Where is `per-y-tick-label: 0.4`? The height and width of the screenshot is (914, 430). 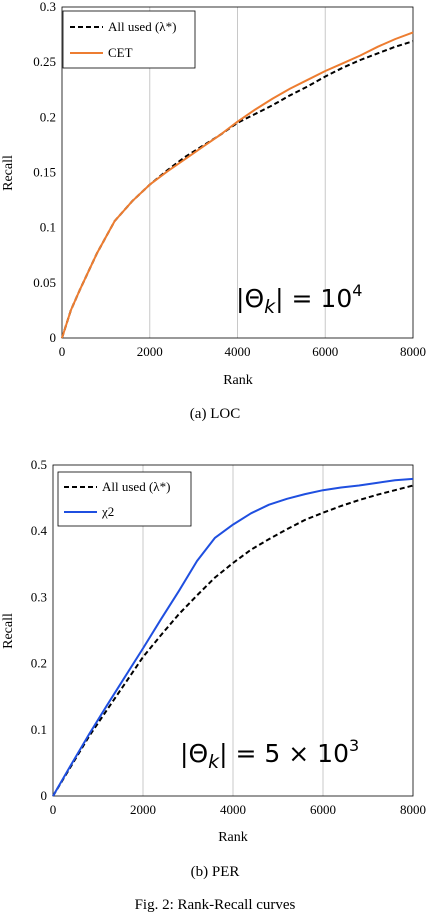 per-y-tick-label: 0.4 is located at coordinates (39, 530).